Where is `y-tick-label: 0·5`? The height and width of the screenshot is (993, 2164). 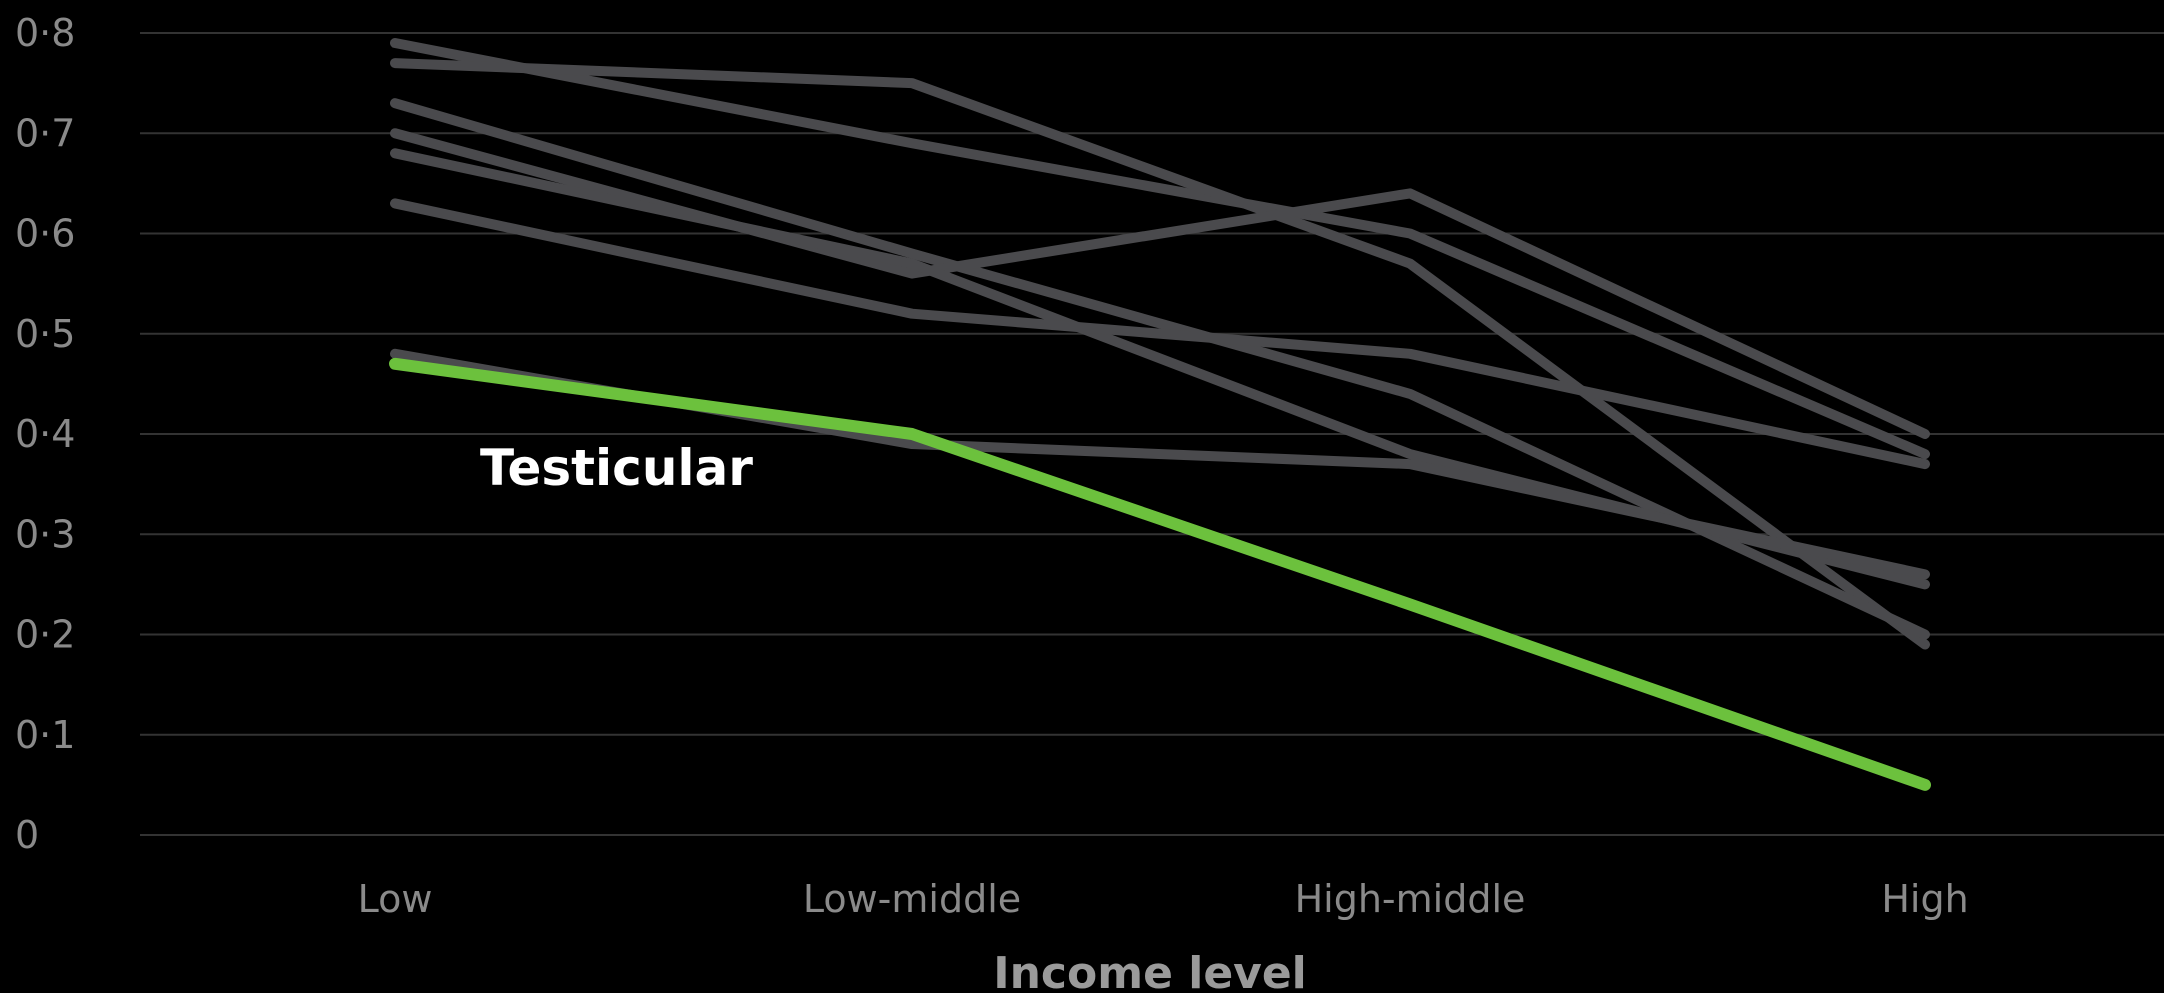
y-tick-label: 0·5 is located at coordinates (45, 334).